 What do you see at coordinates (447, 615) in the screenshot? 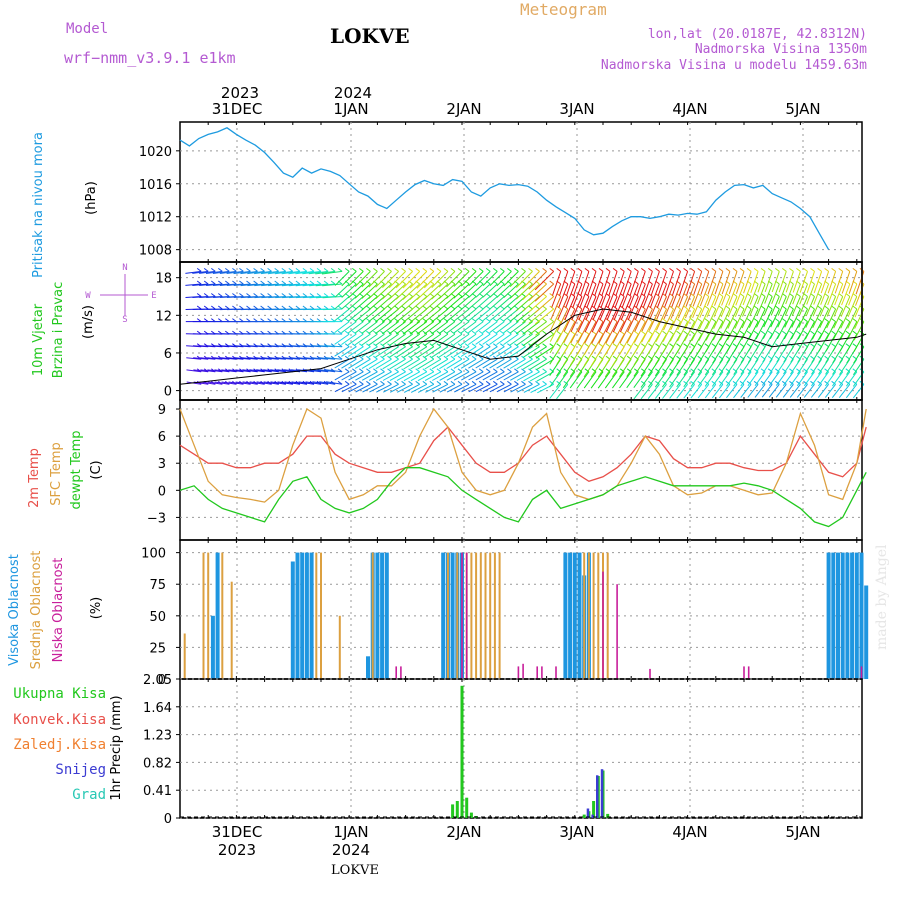
I see `mid-cloud-bar` at bounding box center [447, 615].